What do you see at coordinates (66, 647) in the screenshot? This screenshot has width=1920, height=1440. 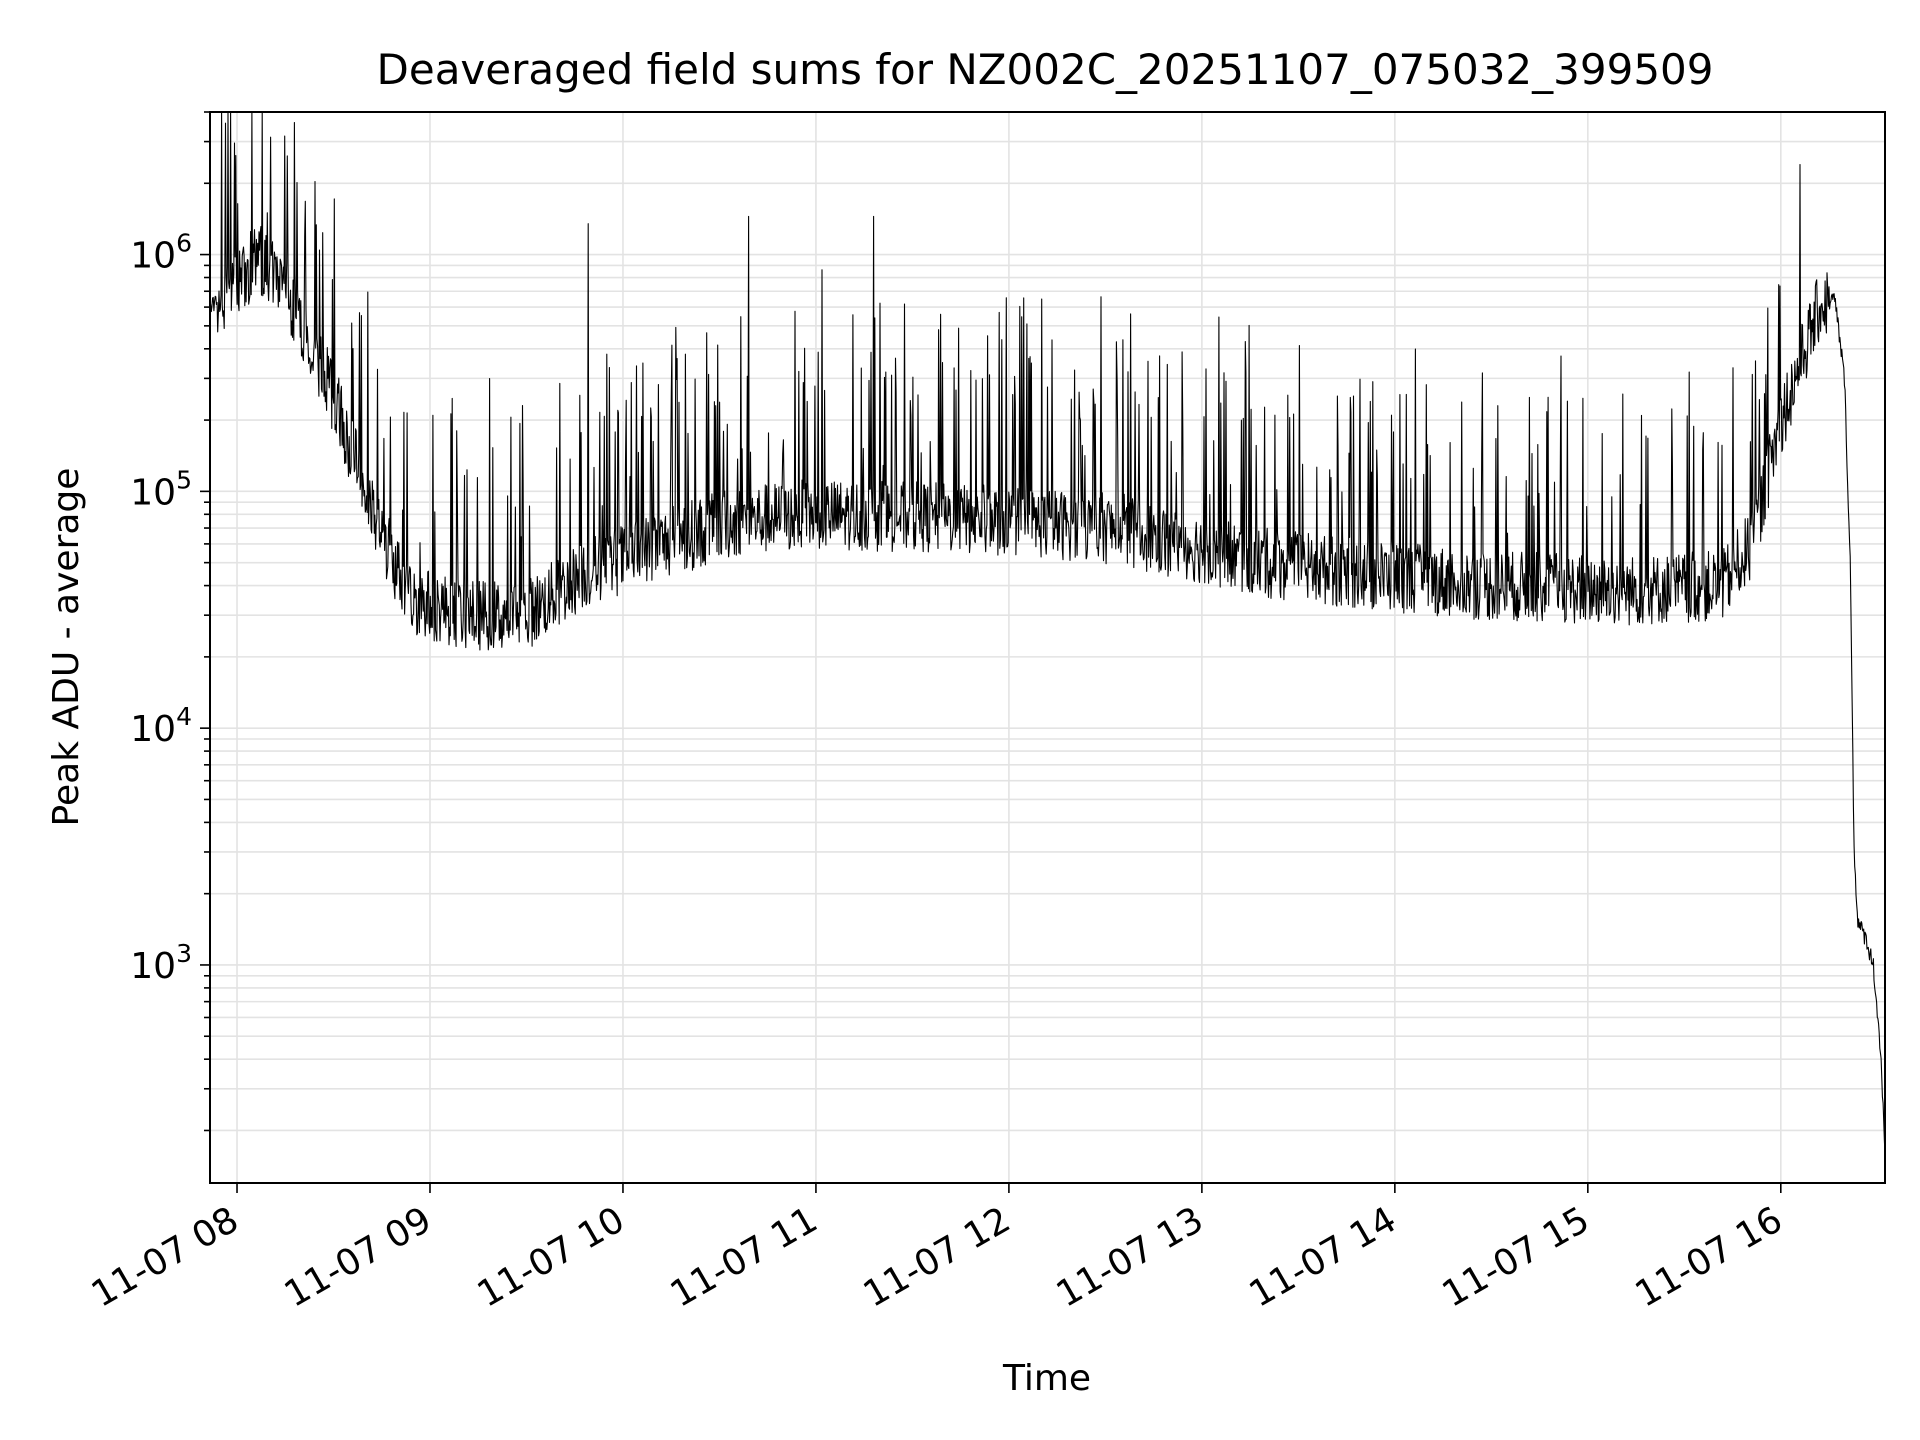 I see `y-axis-label: Peak ADU - average` at bounding box center [66, 647].